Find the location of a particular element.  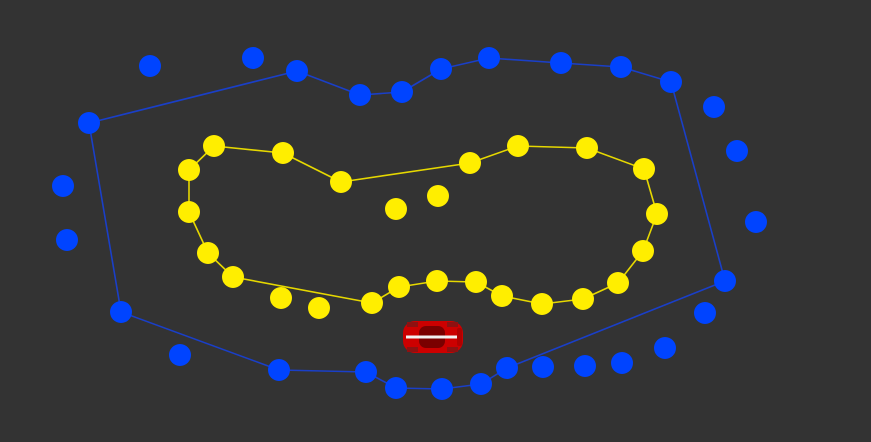

car-wheel-front-right is located at coordinates (452, 349).